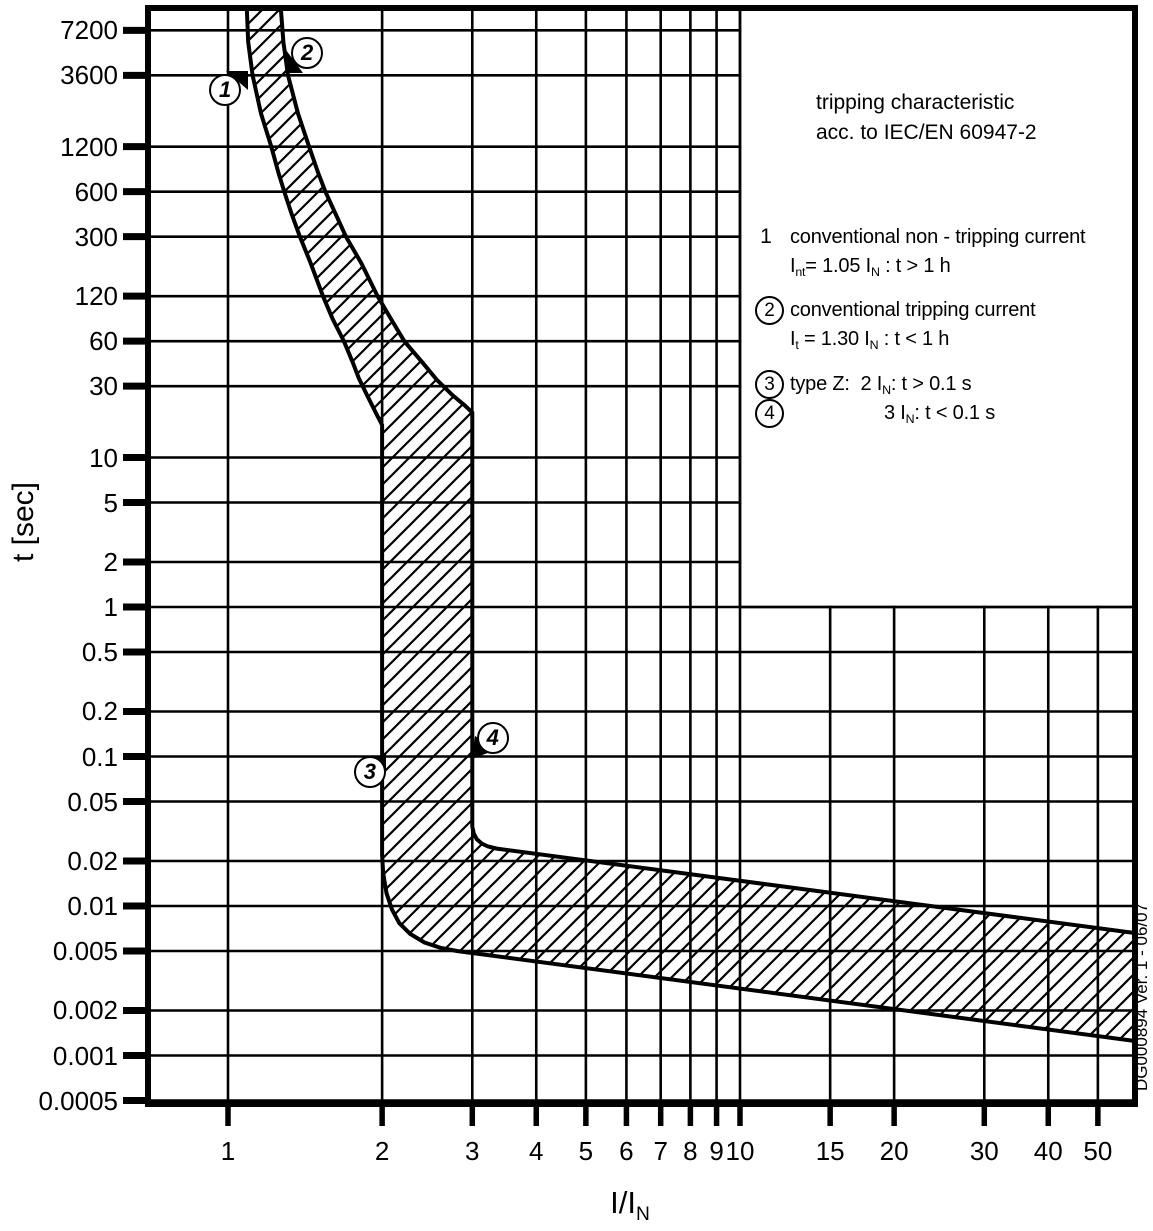 Image resolution: width=1153 pixels, height=1231 pixels. What do you see at coordinates (89, 30) in the screenshot?
I see `y-tick-label: 7200` at bounding box center [89, 30].